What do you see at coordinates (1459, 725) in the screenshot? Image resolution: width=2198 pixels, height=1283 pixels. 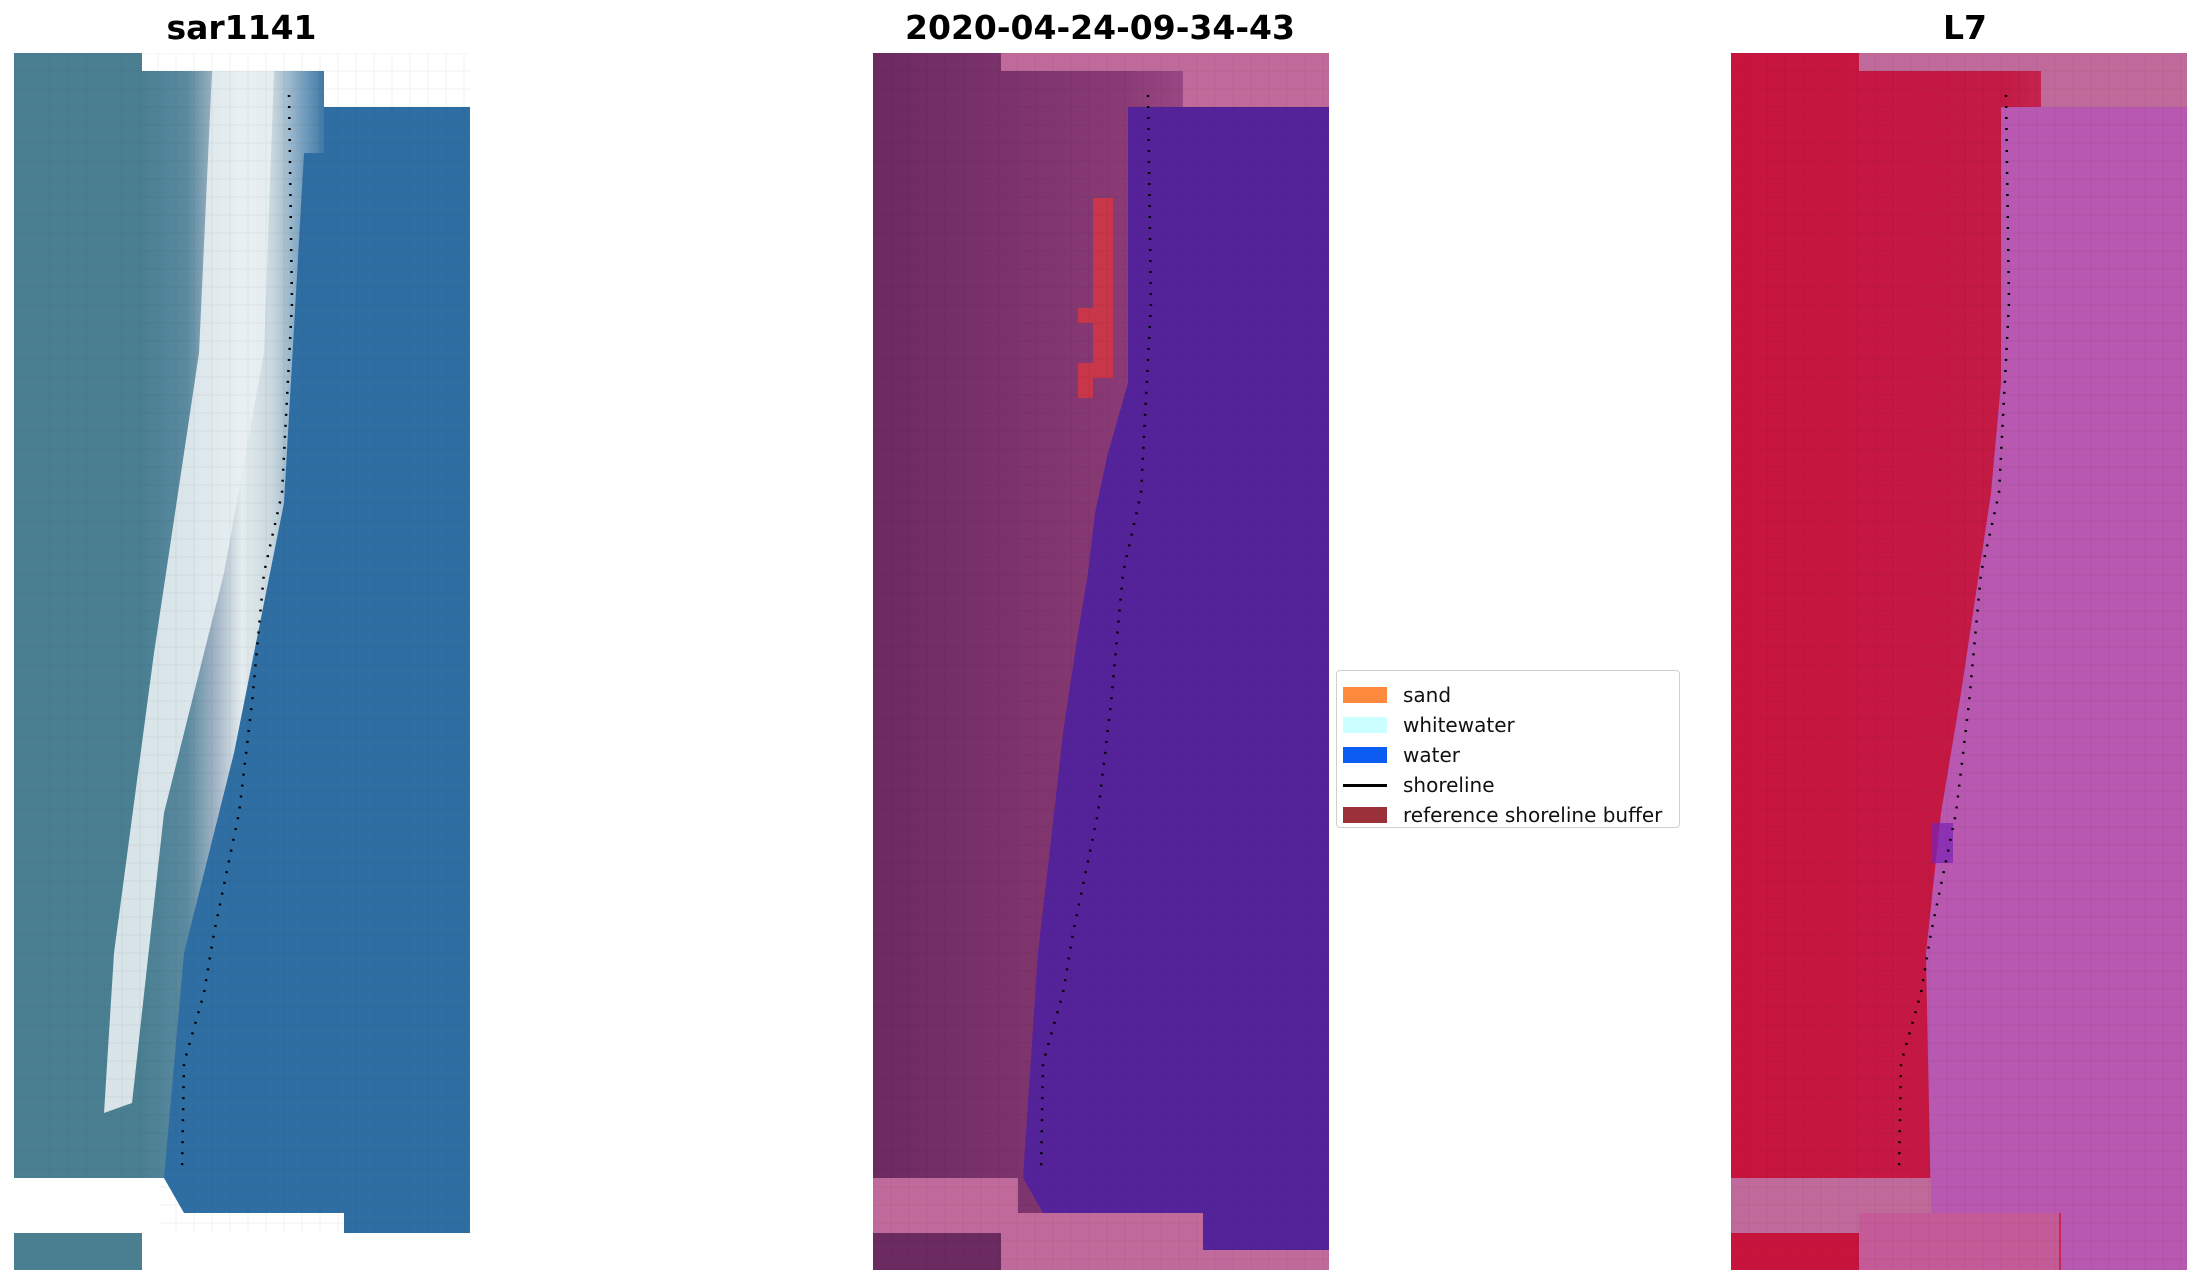 I see `legend-label-whitewater: whitewater` at bounding box center [1459, 725].